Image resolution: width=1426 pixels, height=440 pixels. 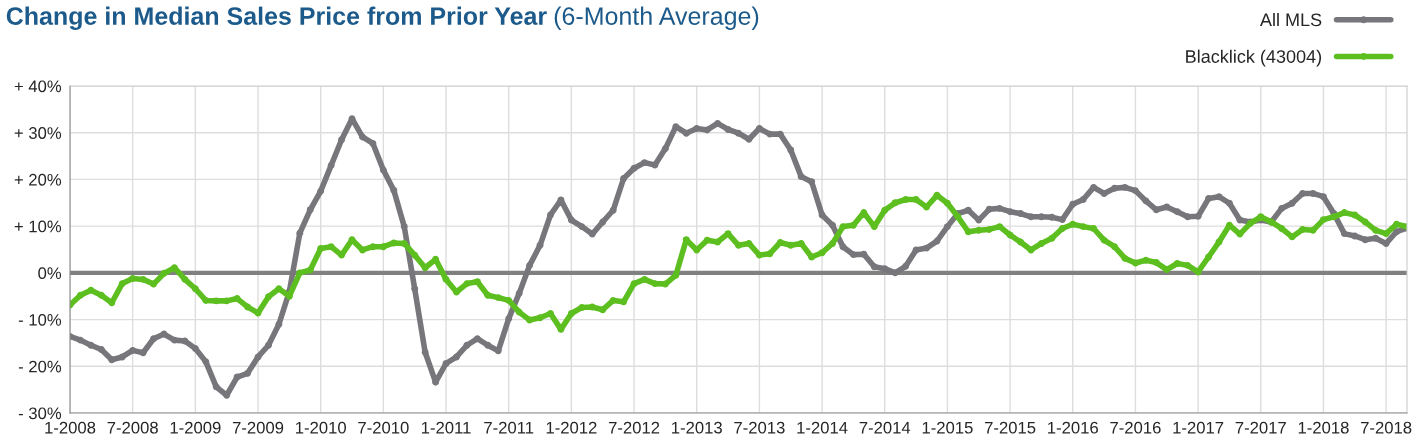 What do you see at coordinates (276, 18) in the screenshot?
I see `chart-title: Change in Median Sales Price from Prior Year` at bounding box center [276, 18].